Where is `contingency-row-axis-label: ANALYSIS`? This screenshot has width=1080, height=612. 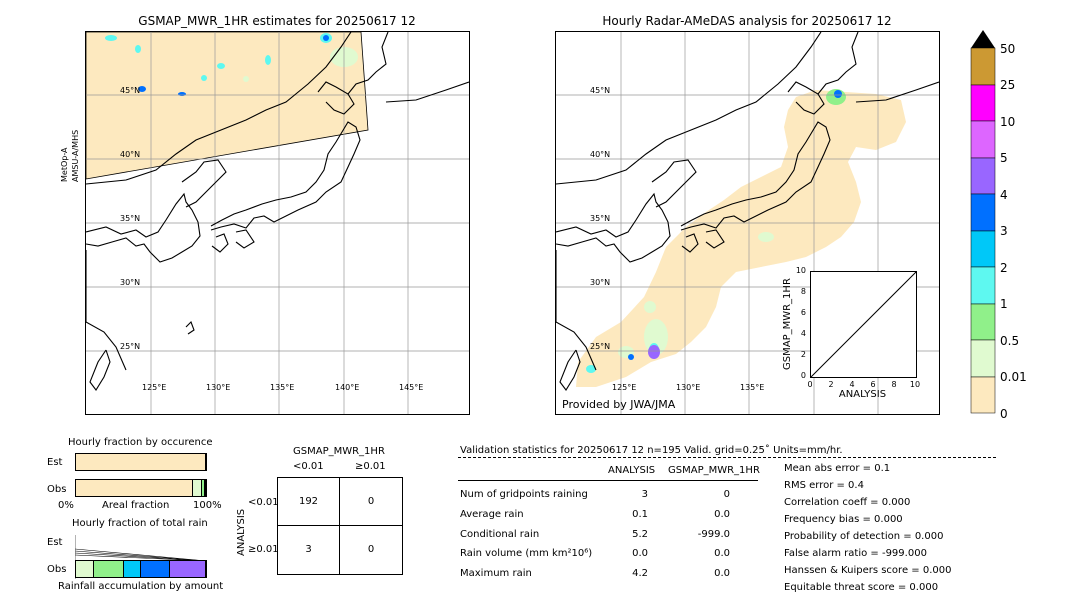 contingency-row-axis-label: ANALYSIS is located at coordinates (241, 532).